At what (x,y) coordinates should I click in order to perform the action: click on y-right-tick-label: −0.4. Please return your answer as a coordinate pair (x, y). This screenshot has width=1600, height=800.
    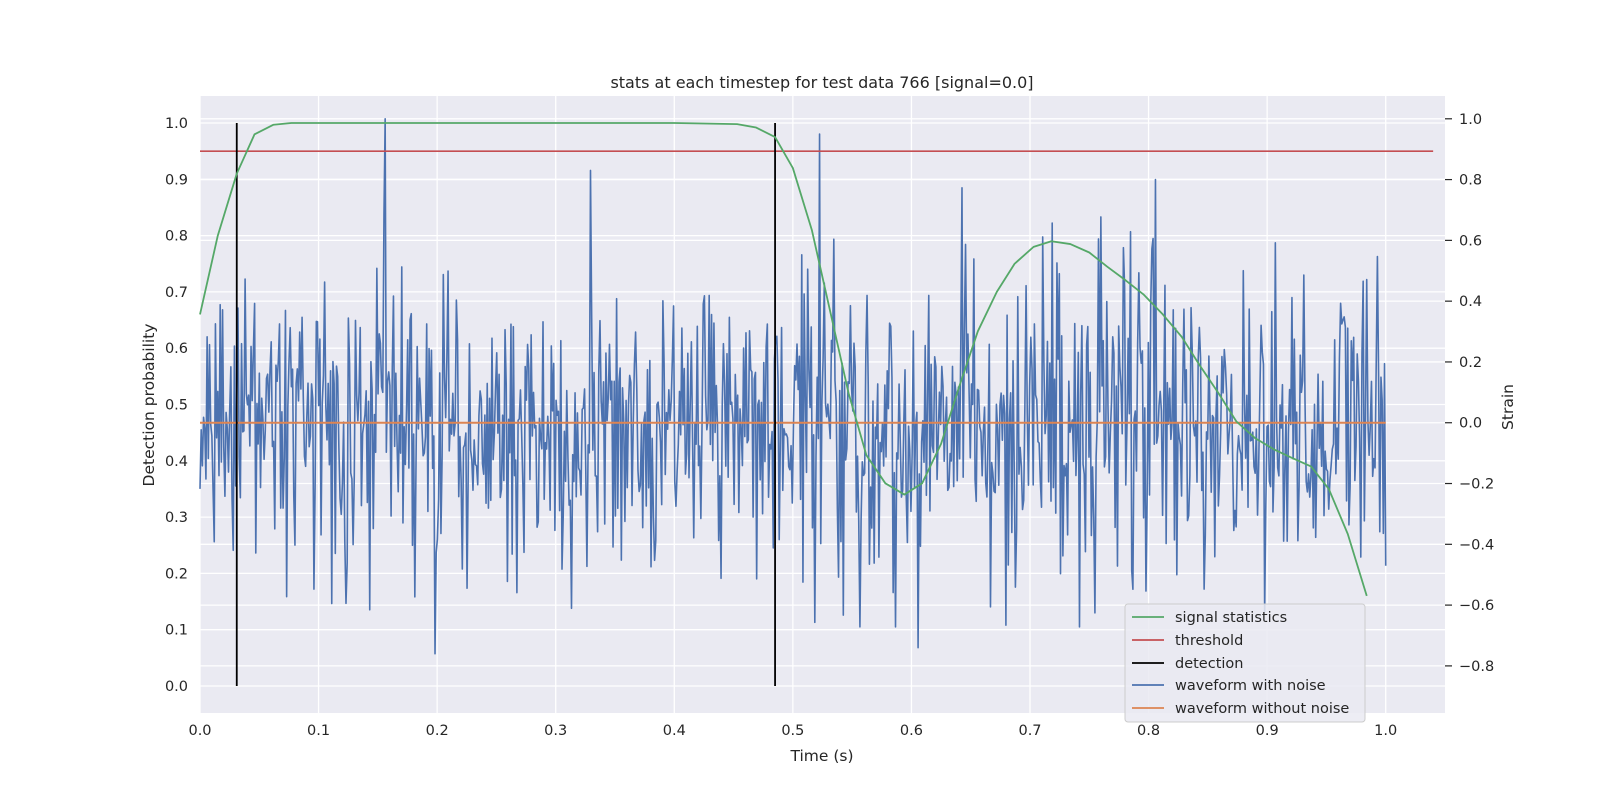
    Looking at the image, I should click on (1476, 545).